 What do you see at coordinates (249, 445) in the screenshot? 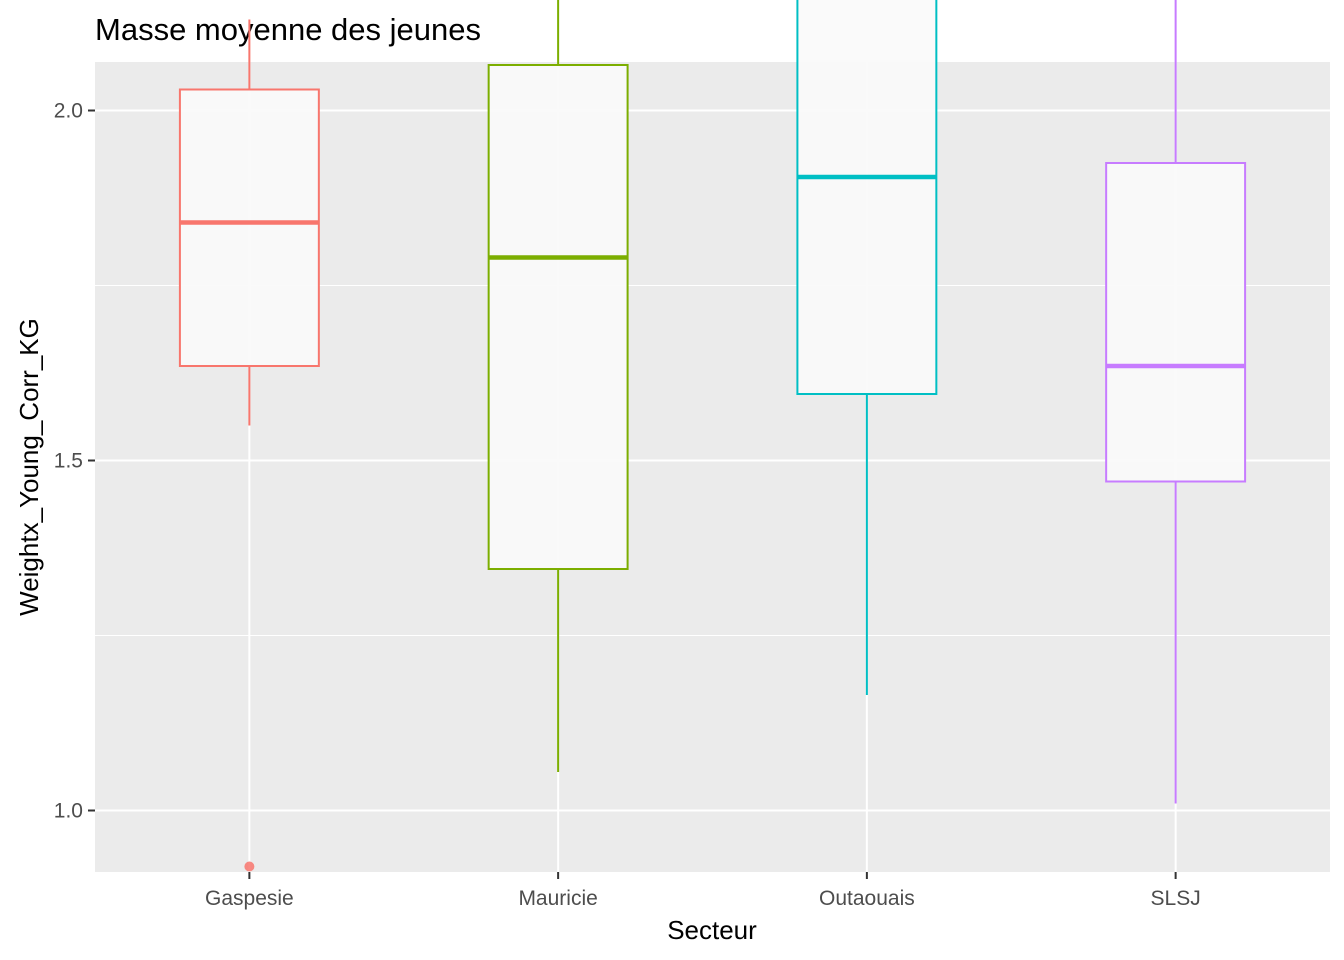
I see `box-gaspesie` at bounding box center [249, 445].